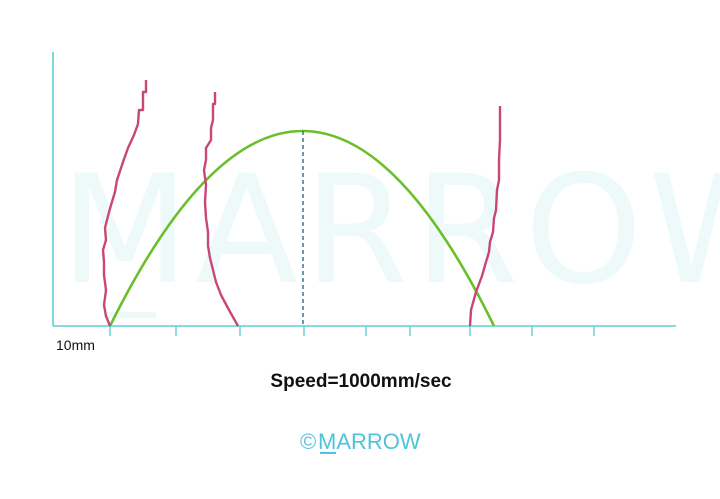 The image size is (720, 499). I want to click on watermark-underline, so click(130, 315).